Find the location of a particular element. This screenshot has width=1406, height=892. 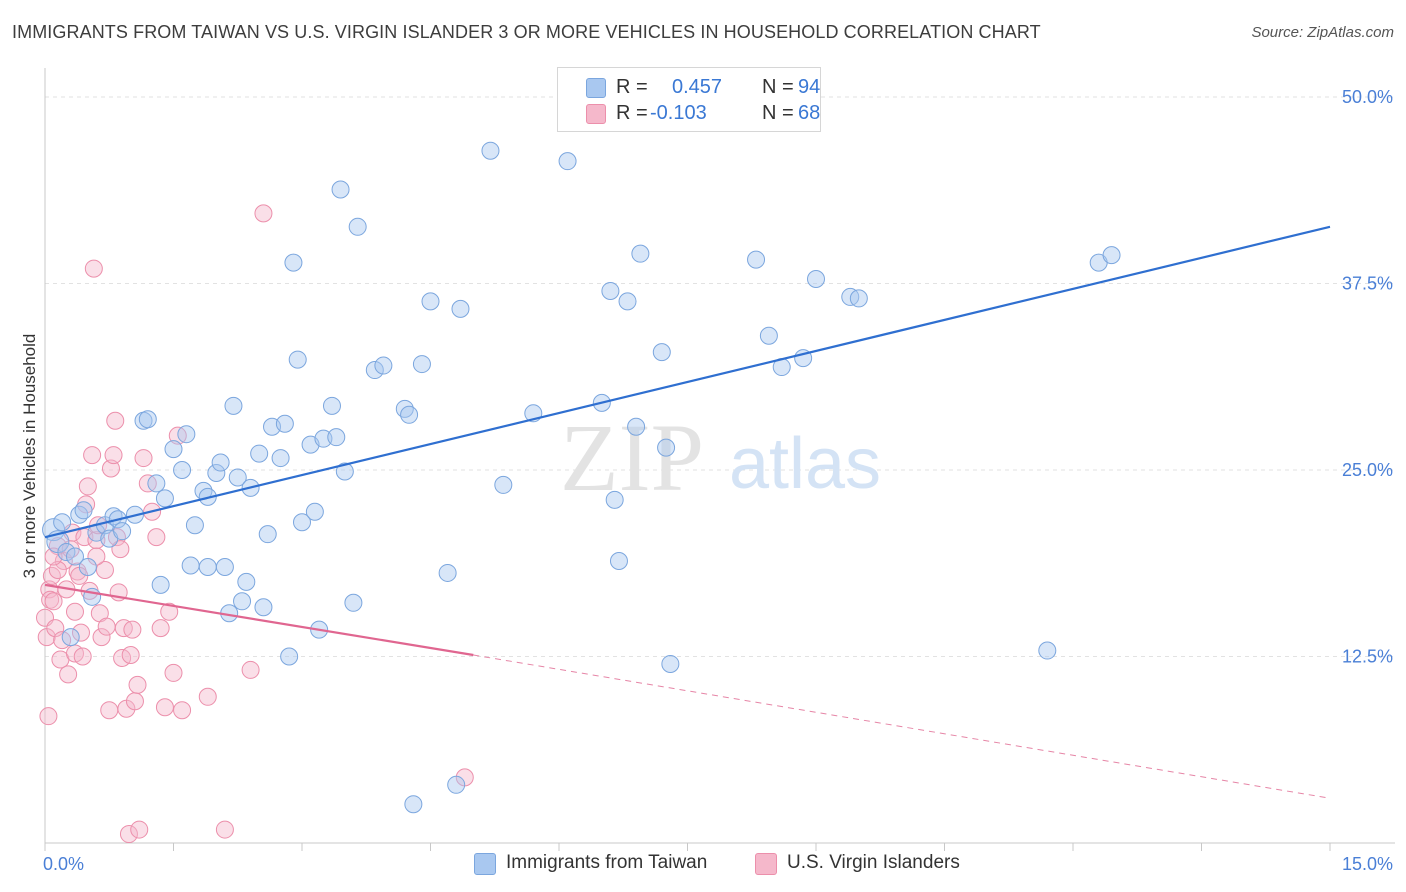

legend-n-value: 68 is located at coordinates (809, 113).